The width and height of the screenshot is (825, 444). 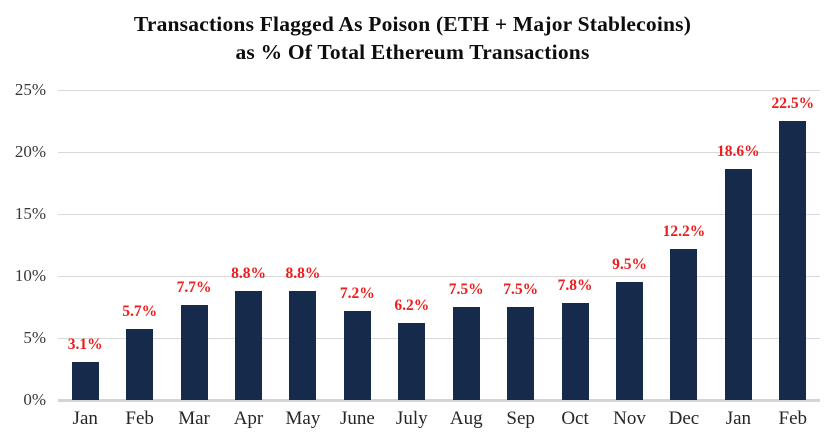 I want to click on x-axis-tick-label: Oct, so click(x=575, y=418).